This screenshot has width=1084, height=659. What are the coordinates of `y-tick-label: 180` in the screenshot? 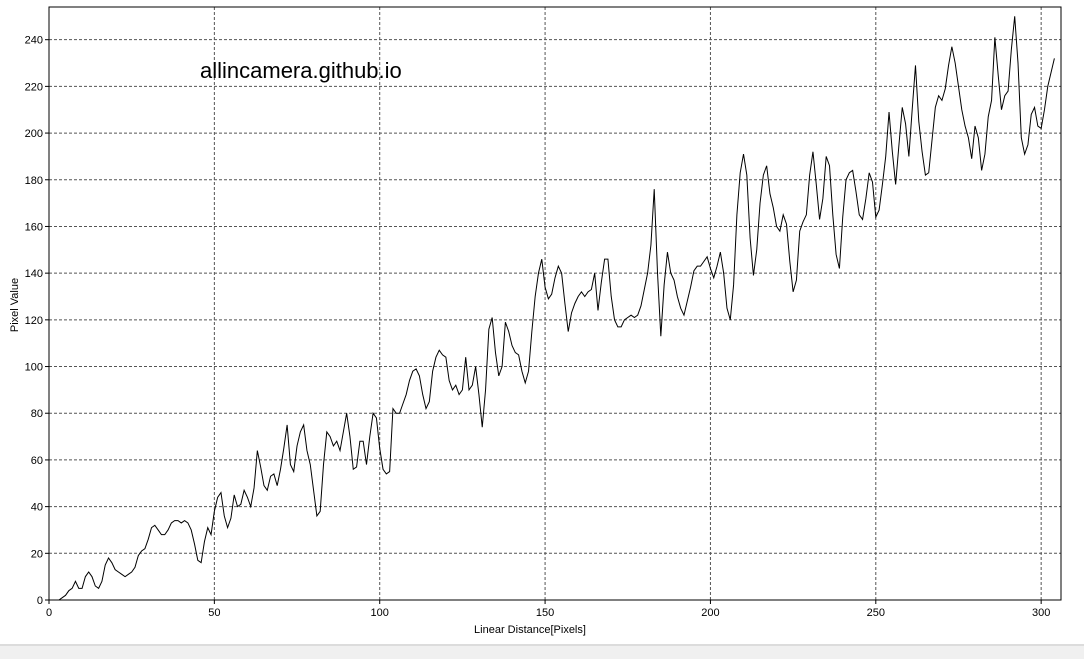 It's located at (34, 181).